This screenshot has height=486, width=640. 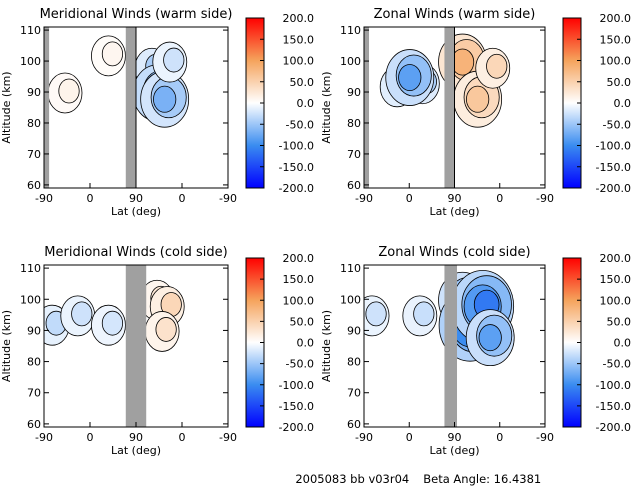 I want to click on footer-caption: 2005083 bb v03r04 Beta Angle: 16.4381, so click(x=414, y=472).